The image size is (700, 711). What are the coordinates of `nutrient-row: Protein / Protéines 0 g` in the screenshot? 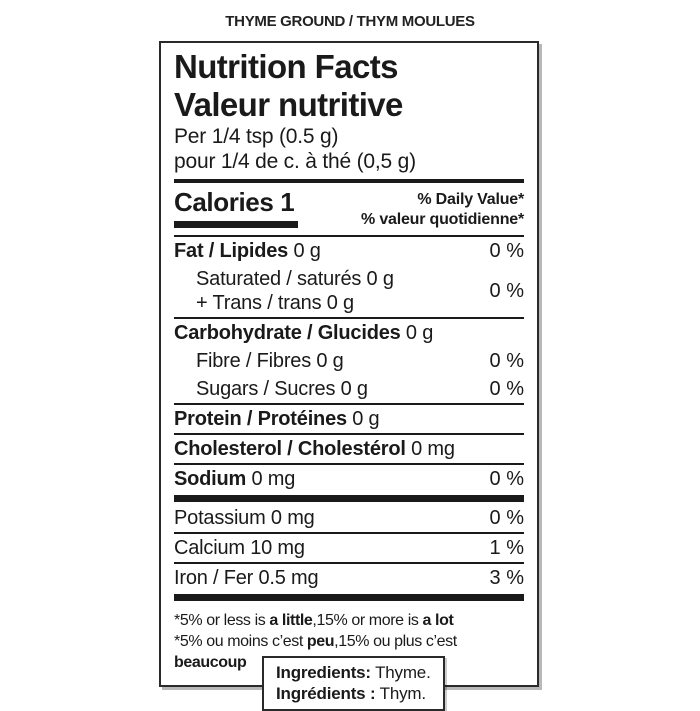 It's located at (349, 419).